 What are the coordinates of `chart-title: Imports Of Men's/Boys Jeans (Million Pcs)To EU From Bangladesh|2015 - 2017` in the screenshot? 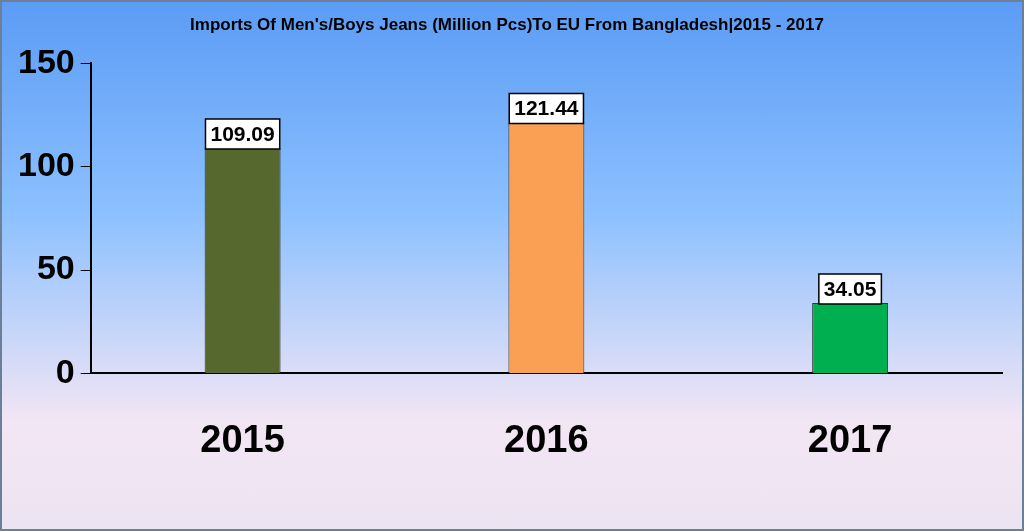 It's located at (507, 24).